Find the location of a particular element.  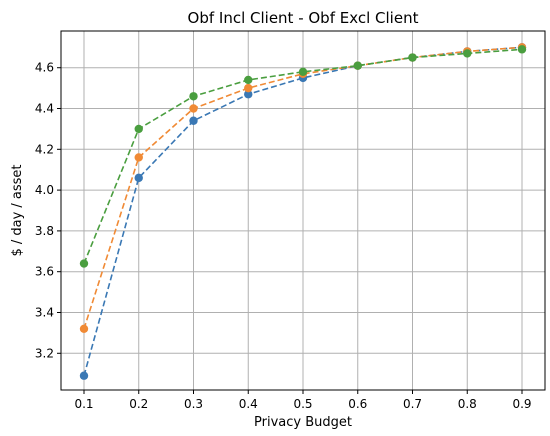

y-tick-label: 3.8 is located at coordinates (44, 231).